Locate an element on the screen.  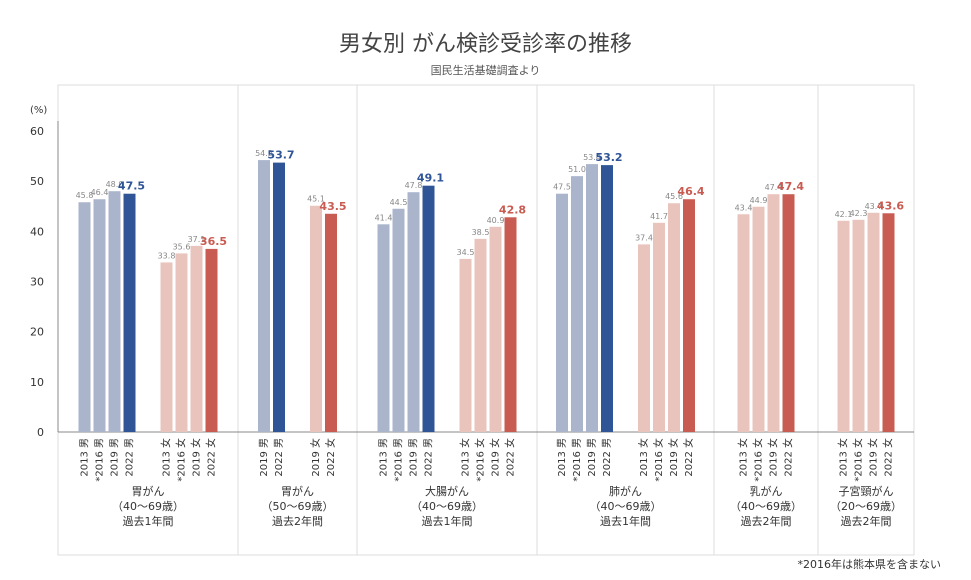
bar-value-label: 51.0 is located at coordinates (577, 169).